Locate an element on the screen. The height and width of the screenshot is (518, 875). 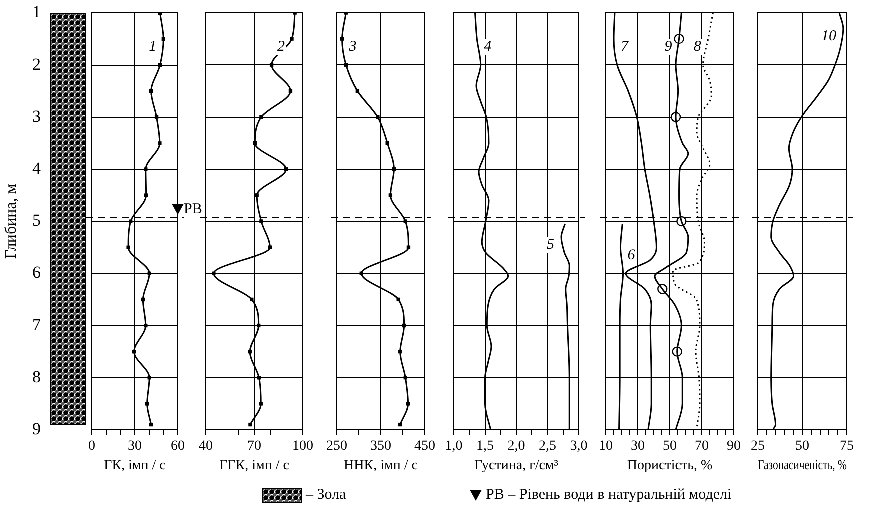
x-tick-label: 40 is located at coordinates (206, 446).